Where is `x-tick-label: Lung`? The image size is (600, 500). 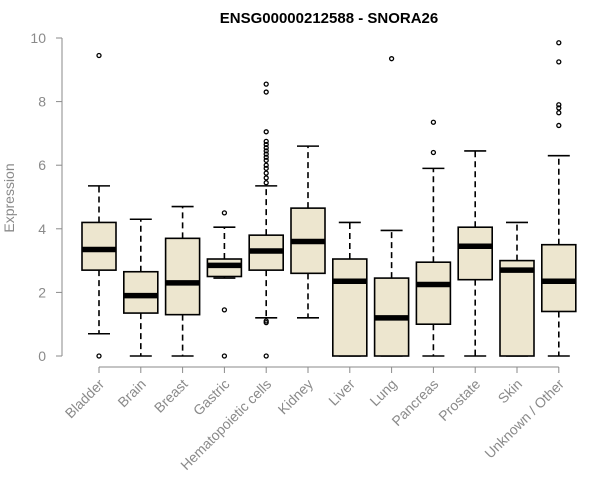 x-tick-label: Lung is located at coordinates (382, 392).